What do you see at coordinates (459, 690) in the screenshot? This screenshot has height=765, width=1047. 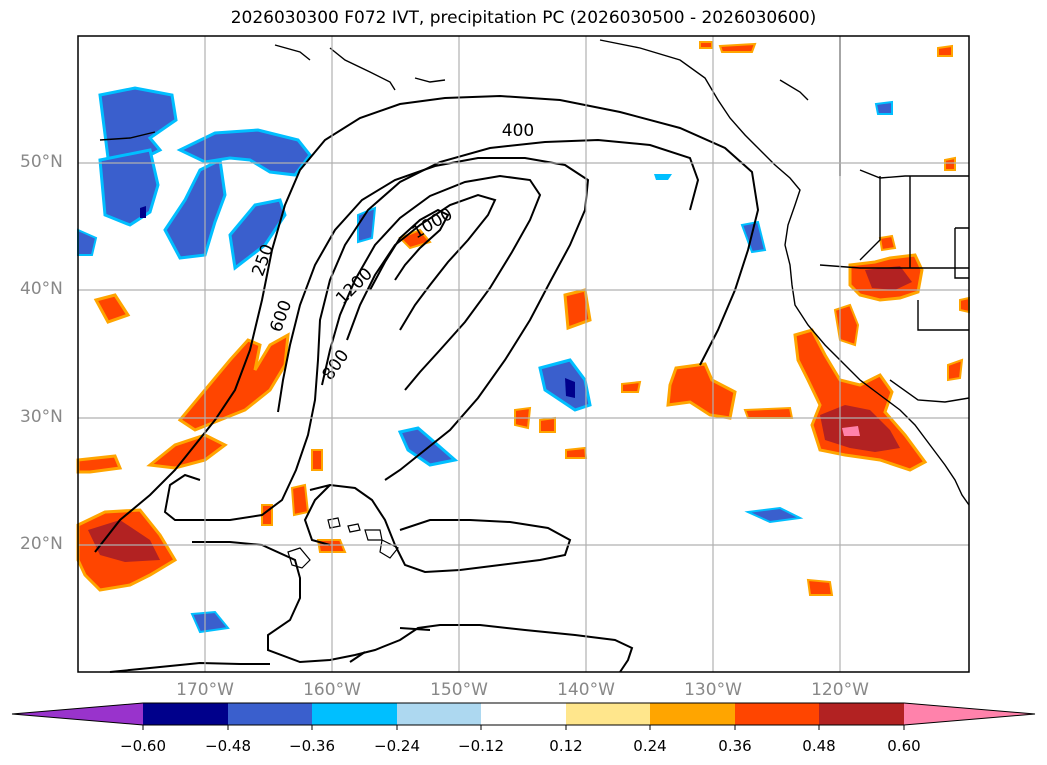 I see `lon-label-150w: 150°W` at bounding box center [459, 690].